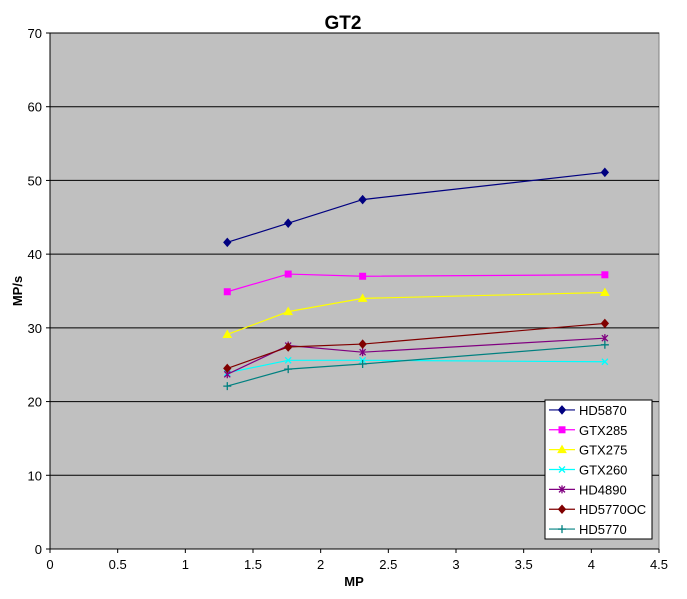  Describe the element at coordinates (603, 410) in the screenshot. I see `legend-label-hd5870: HD5870` at that location.